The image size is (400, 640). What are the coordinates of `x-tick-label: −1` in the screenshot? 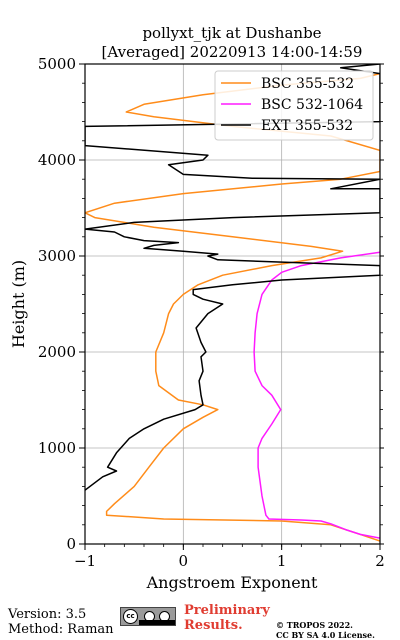 It's located at (85, 561).